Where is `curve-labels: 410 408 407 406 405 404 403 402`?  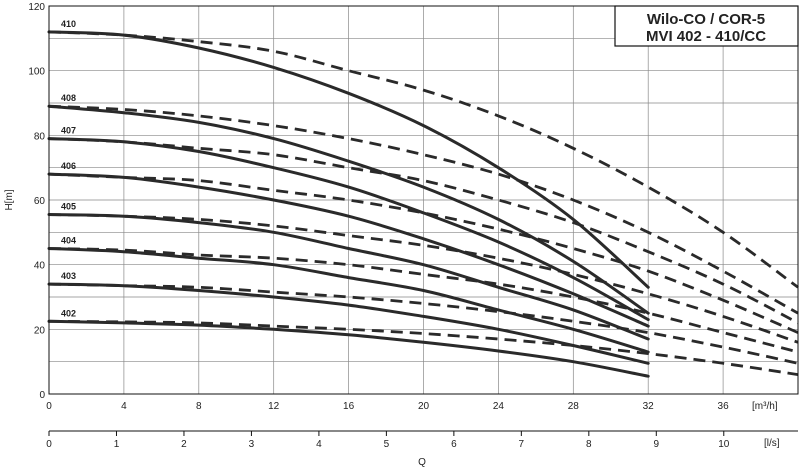 curve-labels: 410 408 407 406 405 404 403 402 is located at coordinates (68, 168).